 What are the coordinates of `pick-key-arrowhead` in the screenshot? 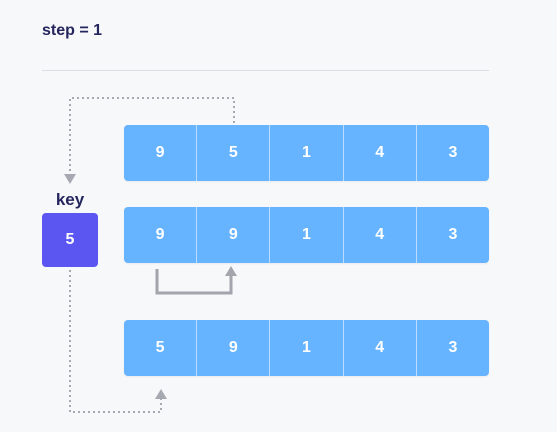 It's located at (70, 179).